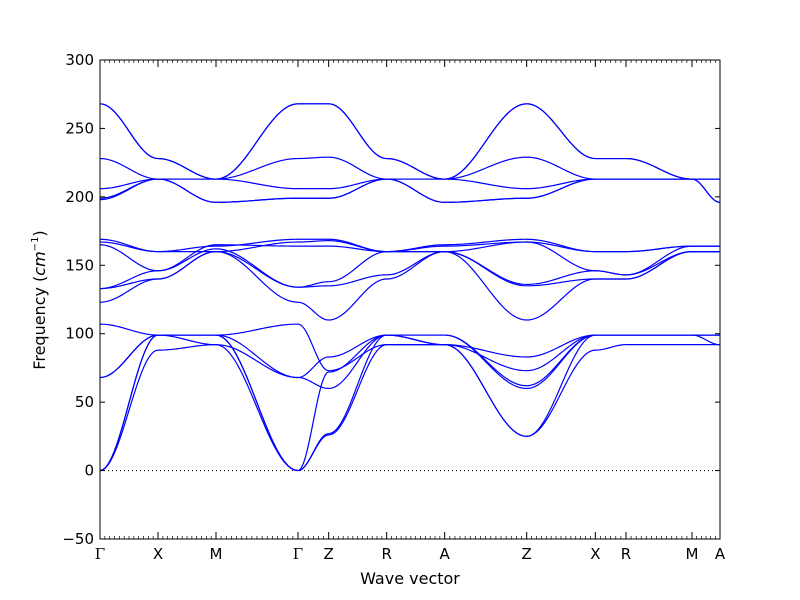 This screenshot has width=800, height=600. What do you see at coordinates (79, 197) in the screenshot?
I see `y-tick-label: 200` at bounding box center [79, 197].